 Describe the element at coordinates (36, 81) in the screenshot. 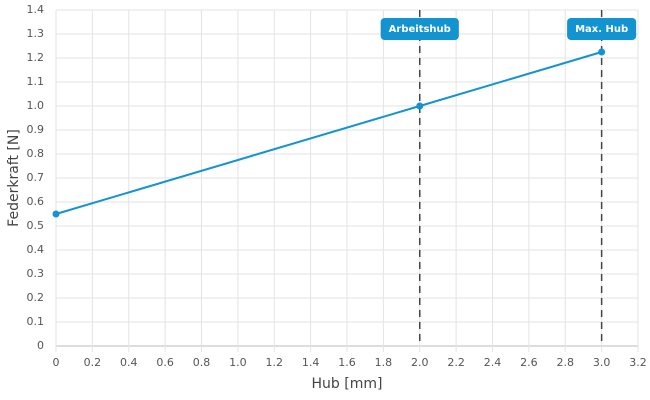

I see `y-tick-label: 1.1` at that location.